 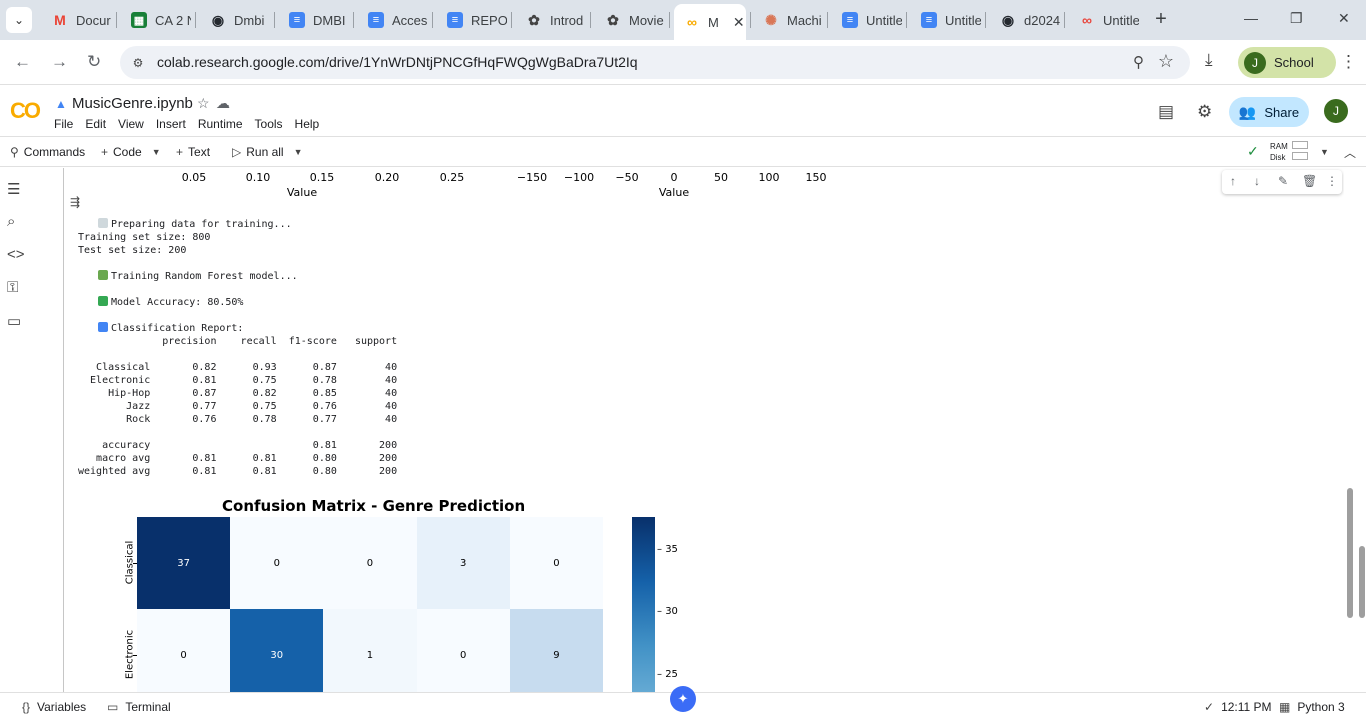 I want to click on secrets-key-icon: ⚿, so click(x=13, y=287).